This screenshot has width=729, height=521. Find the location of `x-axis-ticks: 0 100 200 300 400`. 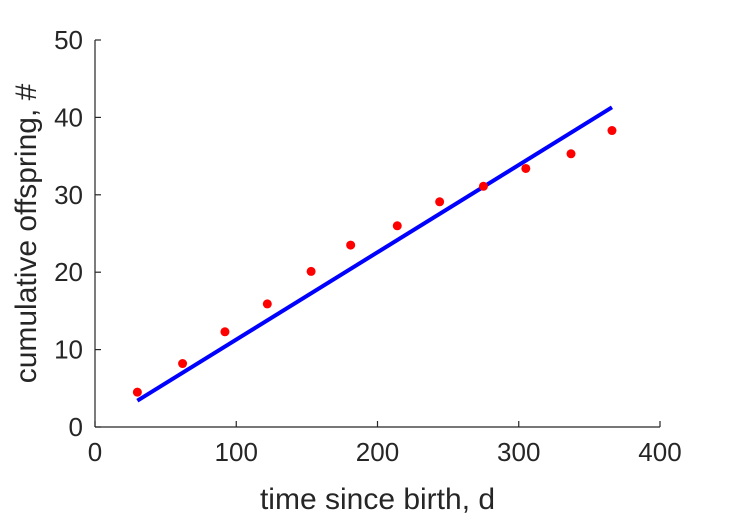

x-axis-ticks: 0 100 200 300 400 is located at coordinates (385, 444).